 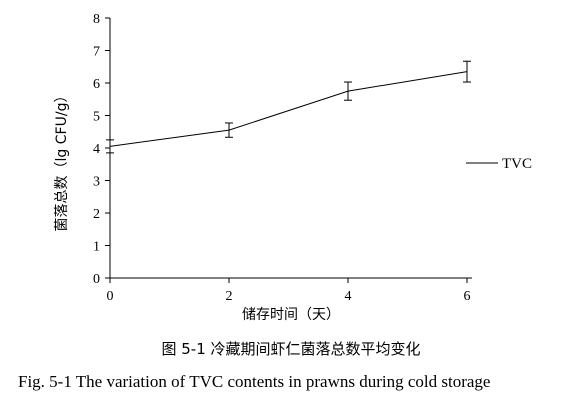 What do you see at coordinates (291, 315) in the screenshot?
I see `x-axis-label: 储存时间（天）` at bounding box center [291, 315].